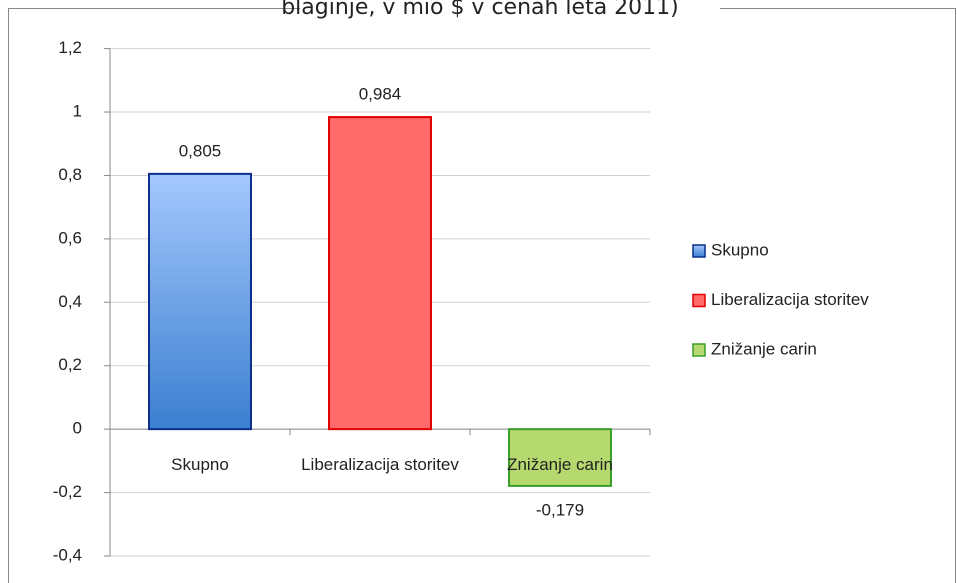 Image resolution: width=957 pixels, height=583 pixels. Describe the element at coordinates (764, 348) in the screenshot. I see `legend-label: Znižanje carin` at that location.